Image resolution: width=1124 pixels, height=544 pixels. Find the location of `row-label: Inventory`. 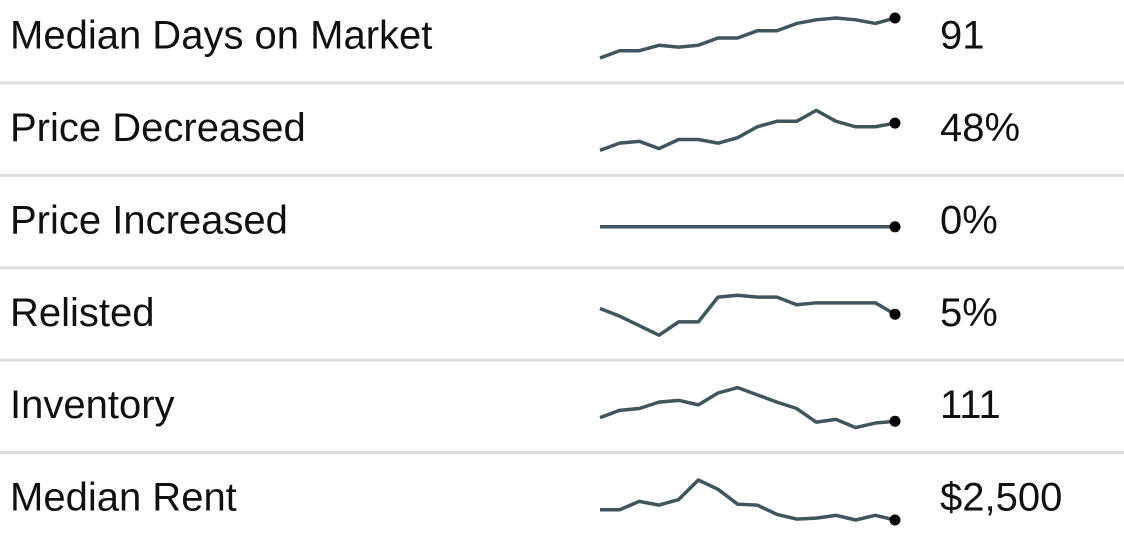

row-label: Inventory is located at coordinates (92, 405).